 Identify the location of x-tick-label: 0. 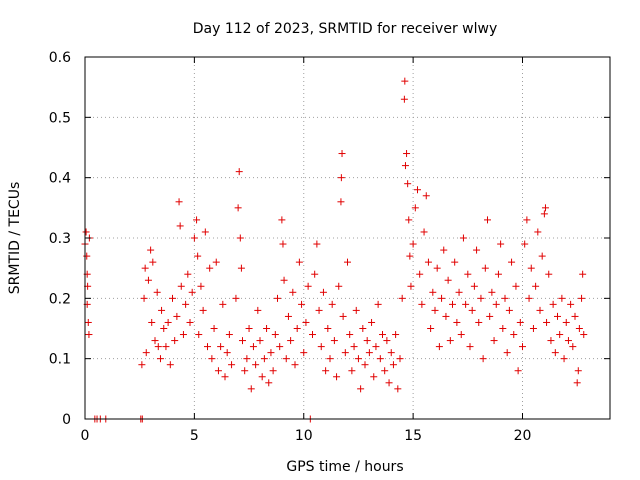
(85, 436).